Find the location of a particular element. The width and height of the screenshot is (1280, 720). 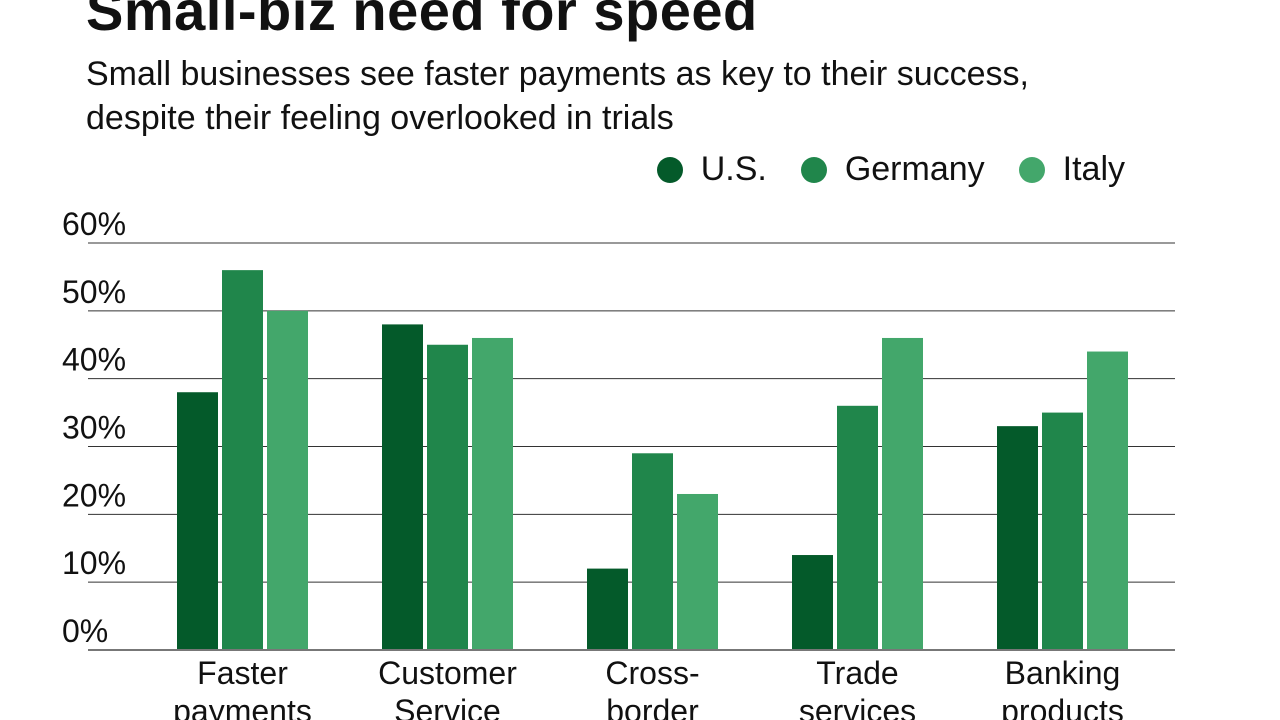

x-category-label: payments is located at coordinates (242, 706).